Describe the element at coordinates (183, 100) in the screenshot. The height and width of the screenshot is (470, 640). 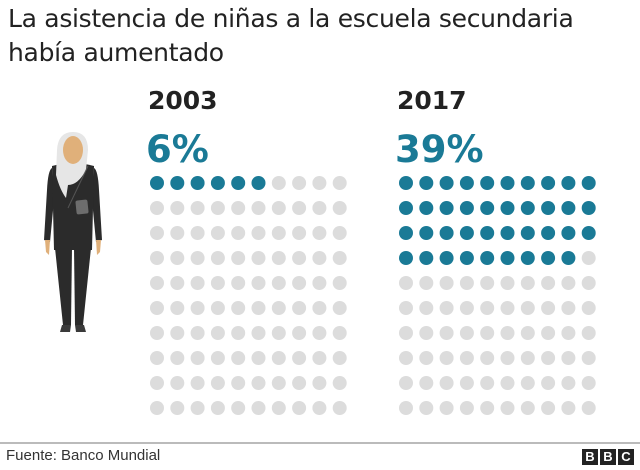
I see `year-label-2003: 2003` at that location.